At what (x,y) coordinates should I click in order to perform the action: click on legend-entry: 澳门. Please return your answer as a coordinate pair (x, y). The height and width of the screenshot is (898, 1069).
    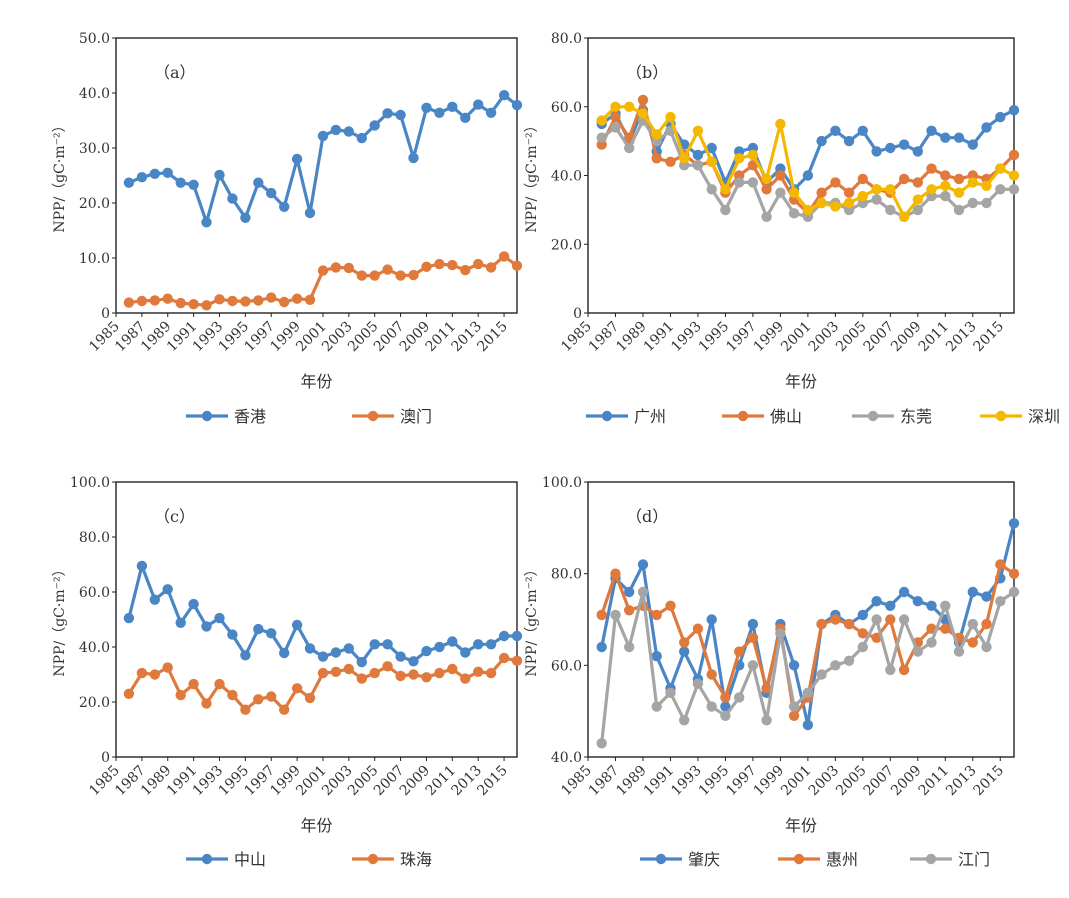
    Looking at the image, I should click on (392, 416).